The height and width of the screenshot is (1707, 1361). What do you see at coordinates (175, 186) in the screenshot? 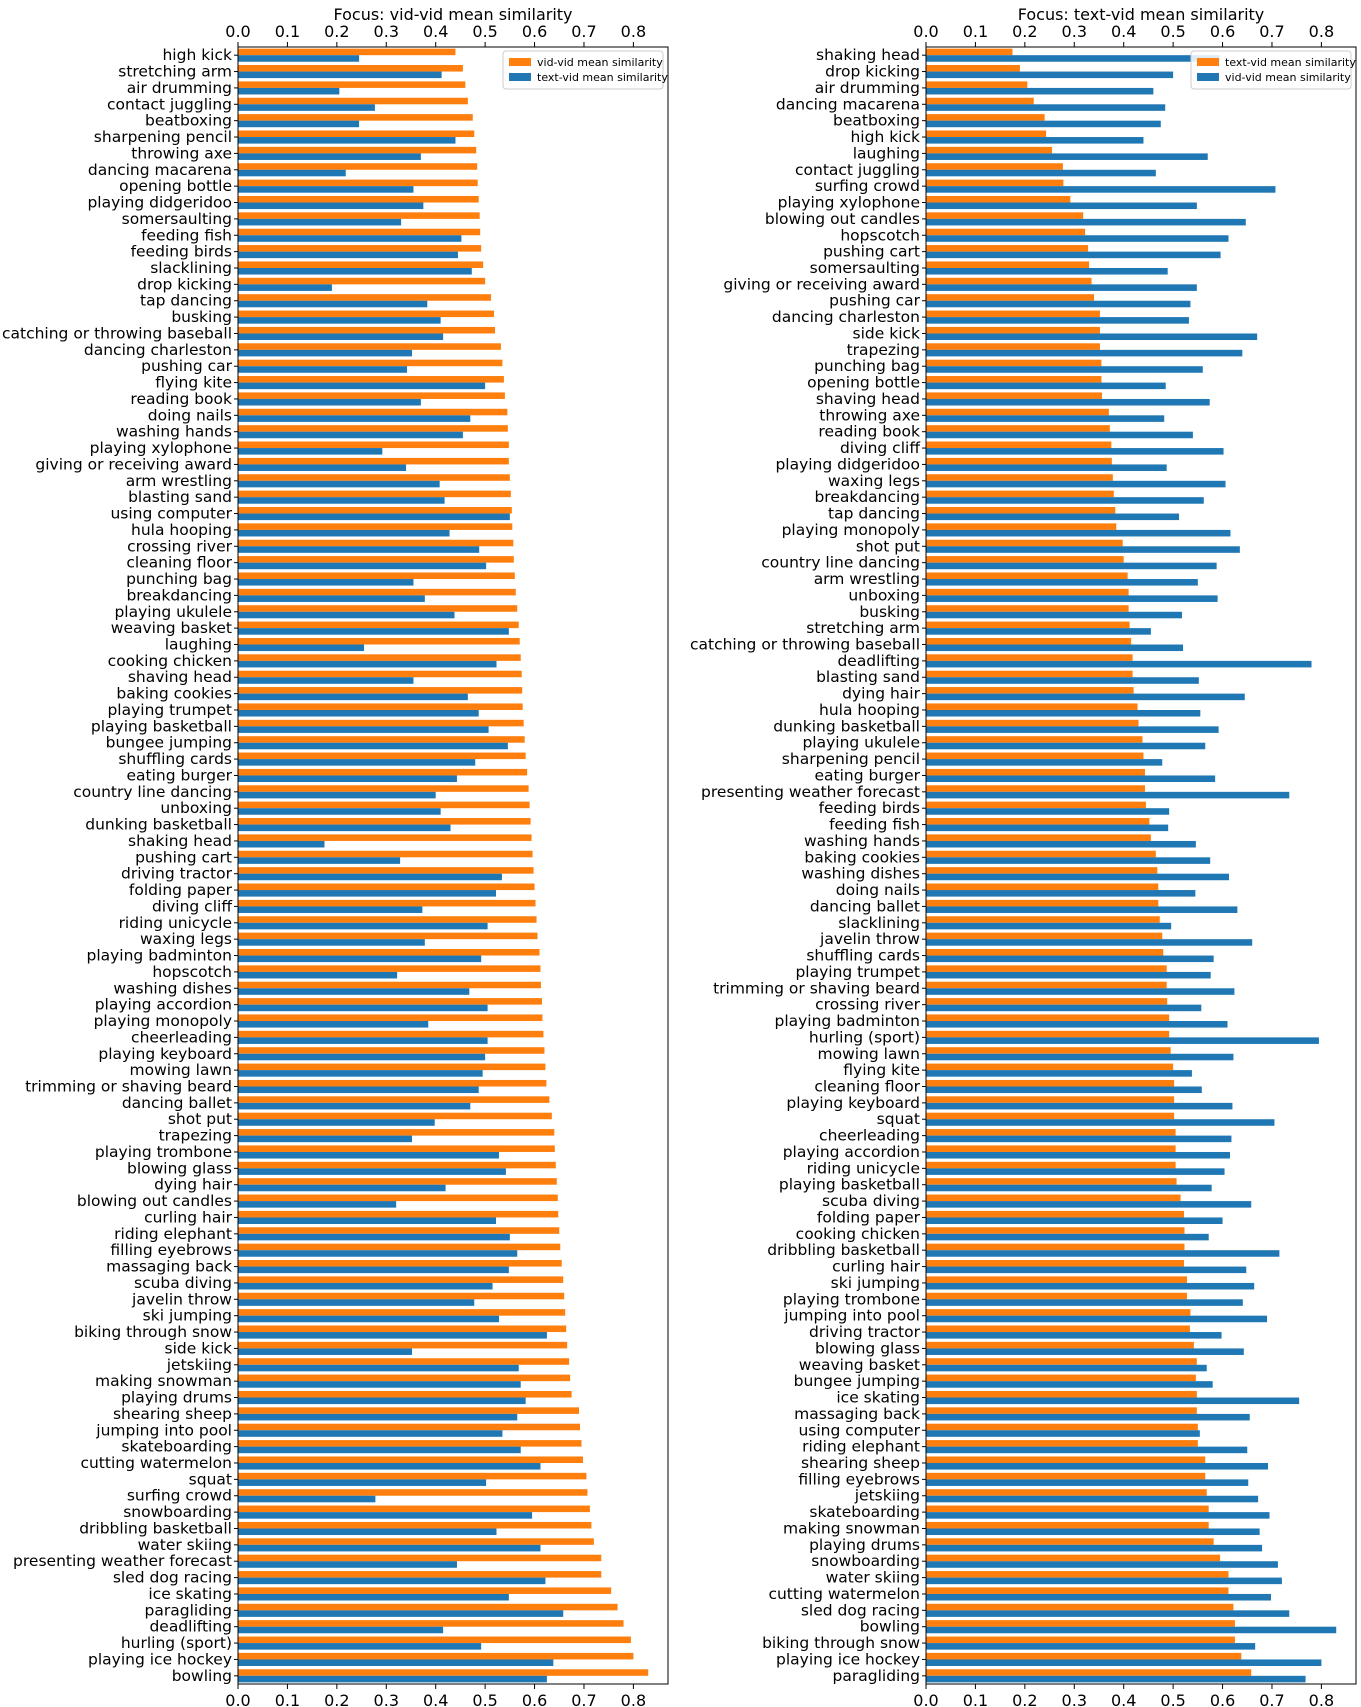
I see `category-label: opening bottle` at bounding box center [175, 186].